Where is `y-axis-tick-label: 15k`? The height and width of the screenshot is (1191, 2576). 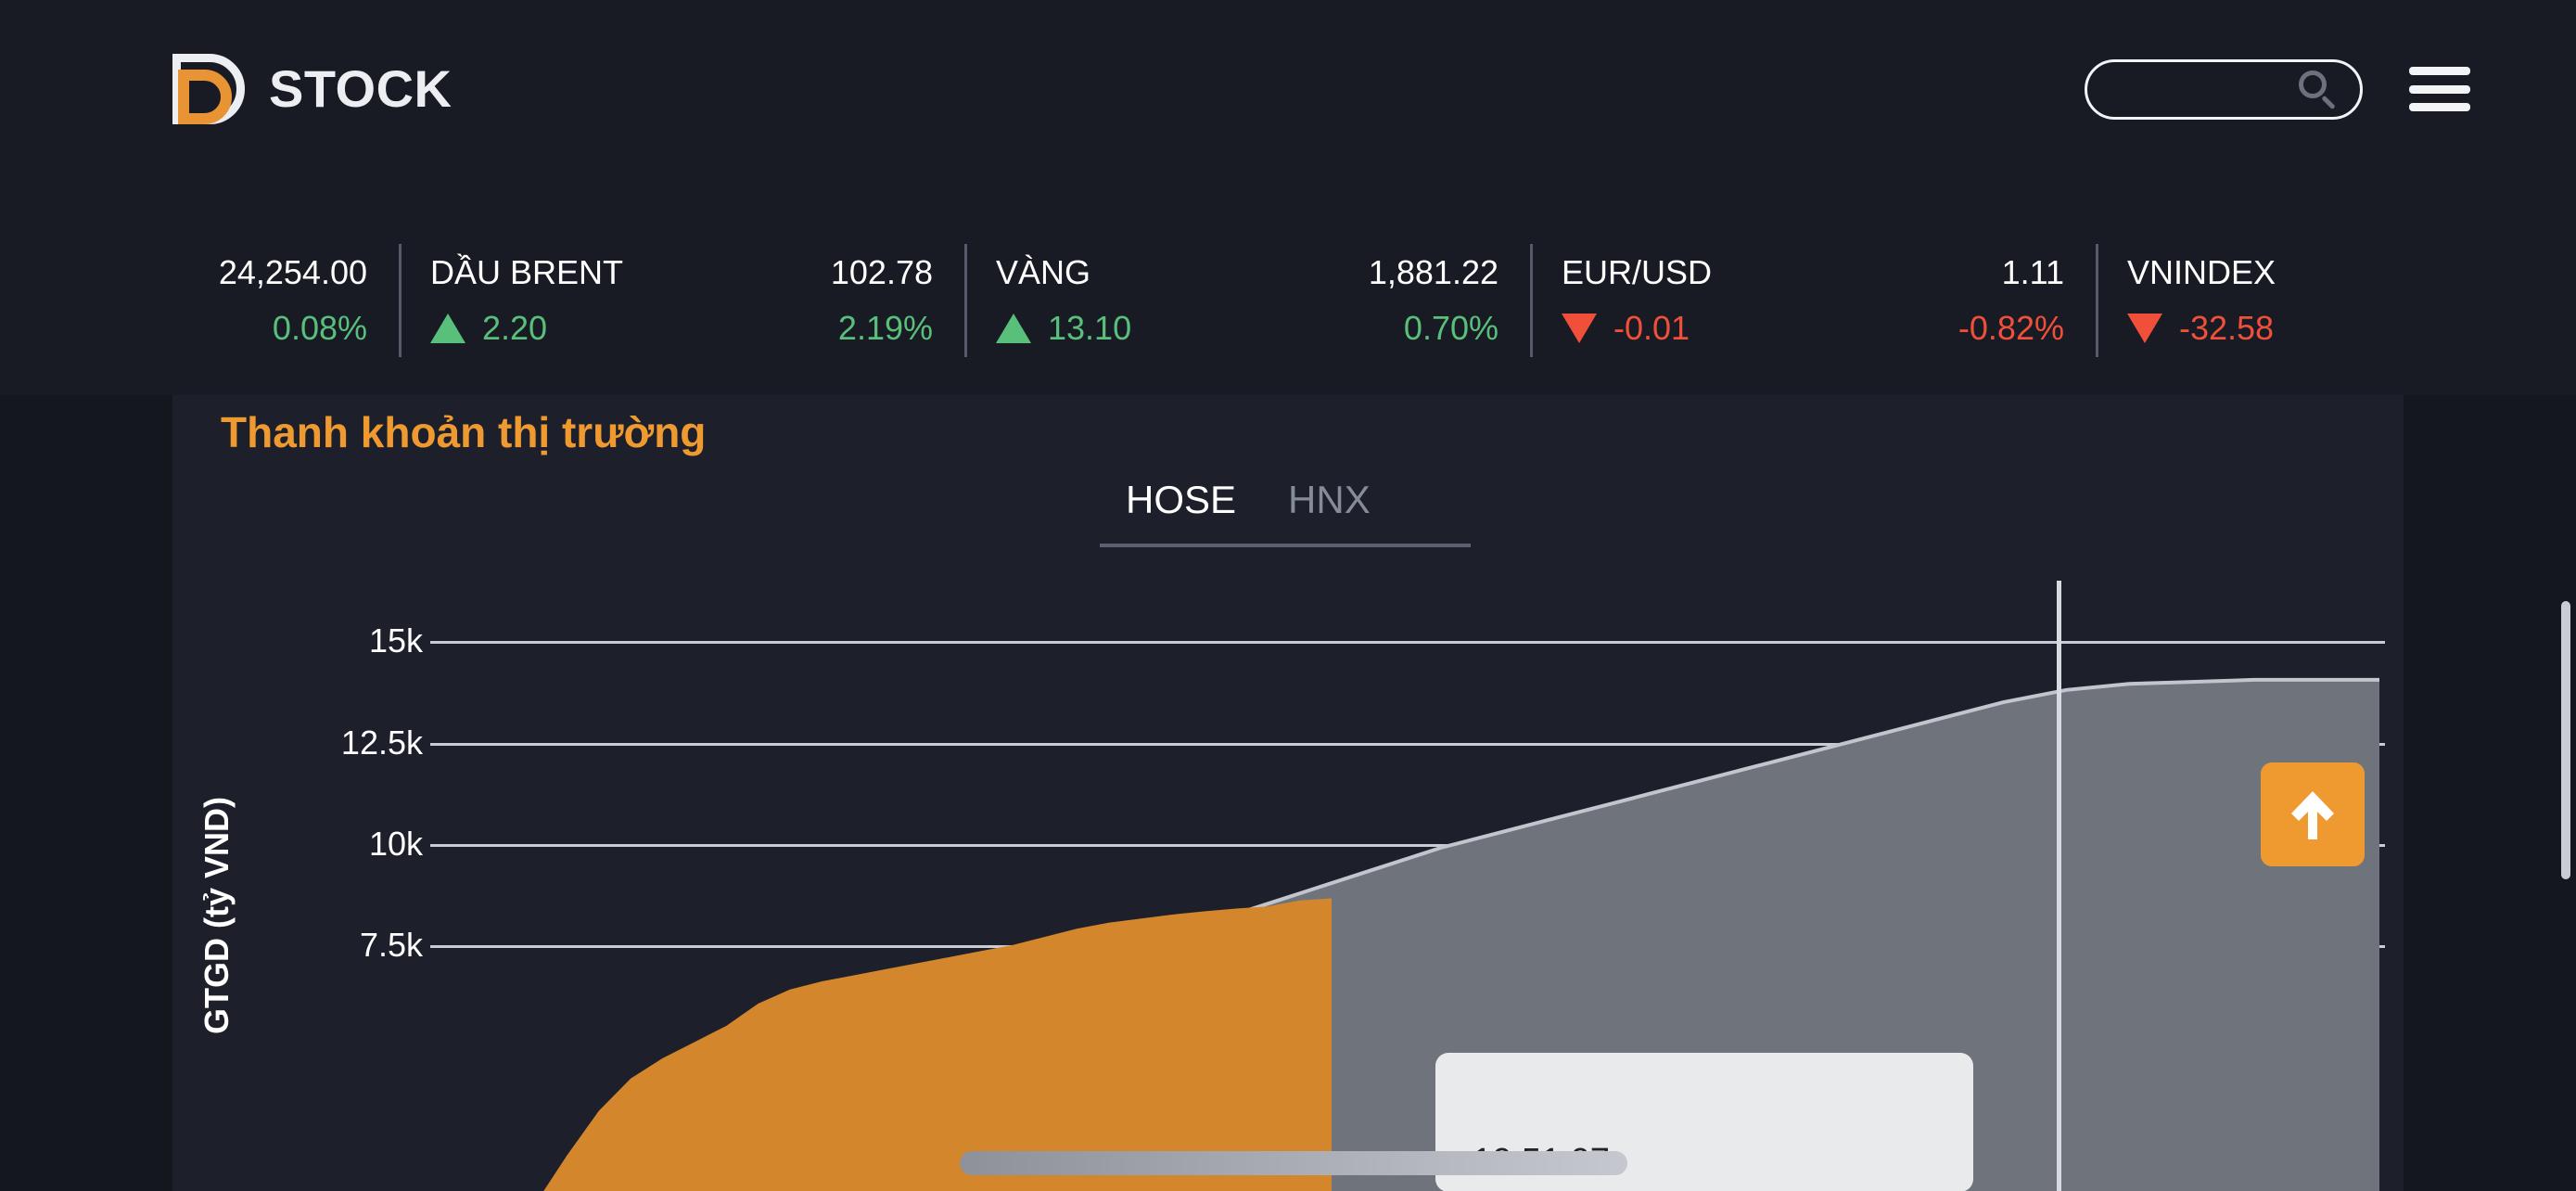 y-axis-tick-label: 15k is located at coordinates (395, 640).